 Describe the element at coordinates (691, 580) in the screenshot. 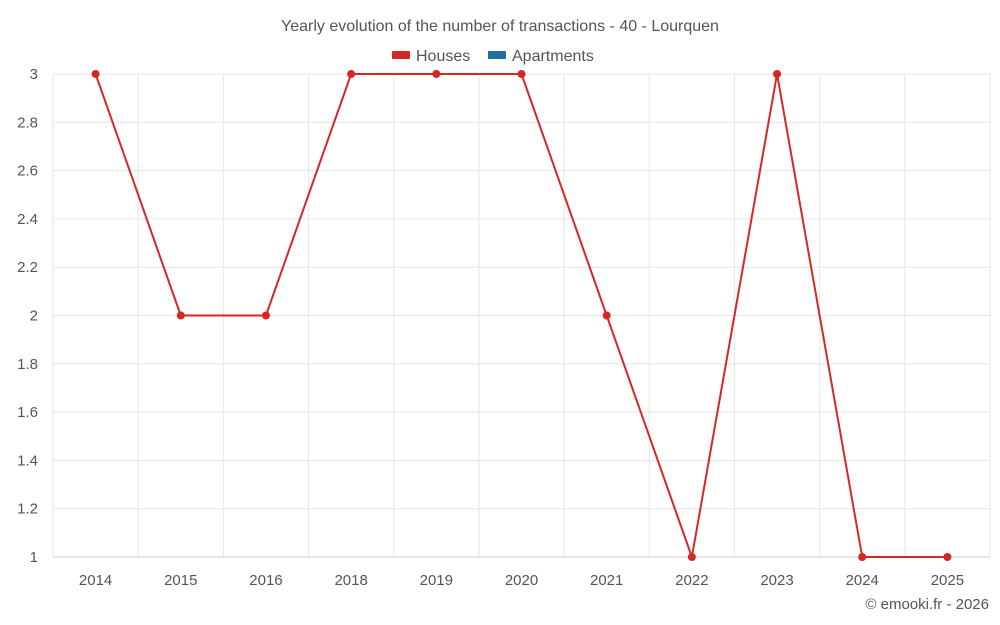

I see `x-tick-label: 2022` at that location.